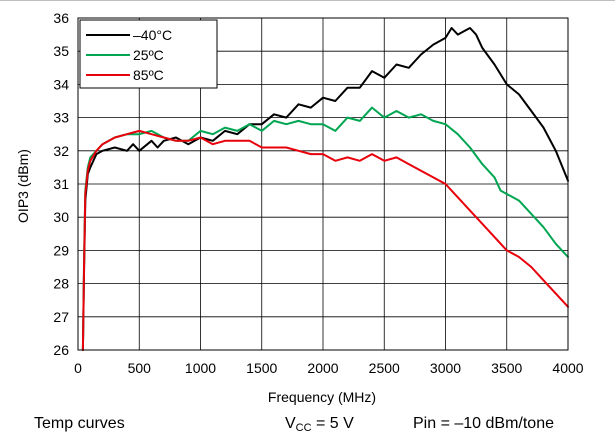 Image resolution: width=615 pixels, height=442 pixels. What do you see at coordinates (332, 423) in the screenshot?
I see `vcc-value: = 5 V` at bounding box center [332, 423].